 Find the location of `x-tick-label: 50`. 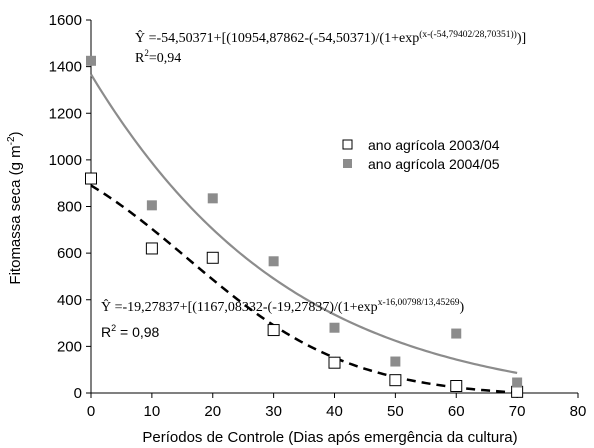

x-tick-label: 50 is located at coordinates (395, 411).